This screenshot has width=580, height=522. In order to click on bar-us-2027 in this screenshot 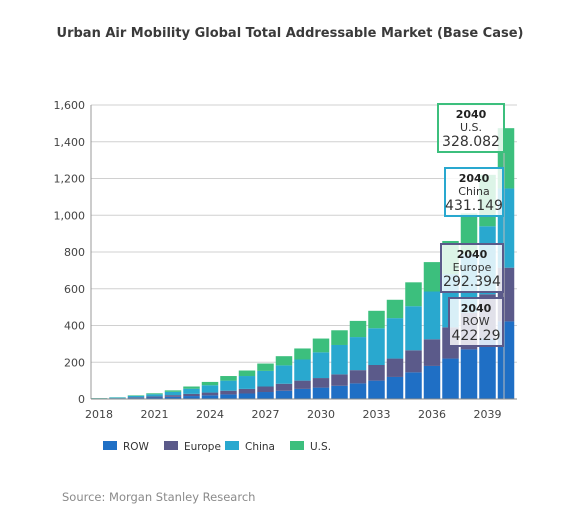, I will do `click(265, 367)`.